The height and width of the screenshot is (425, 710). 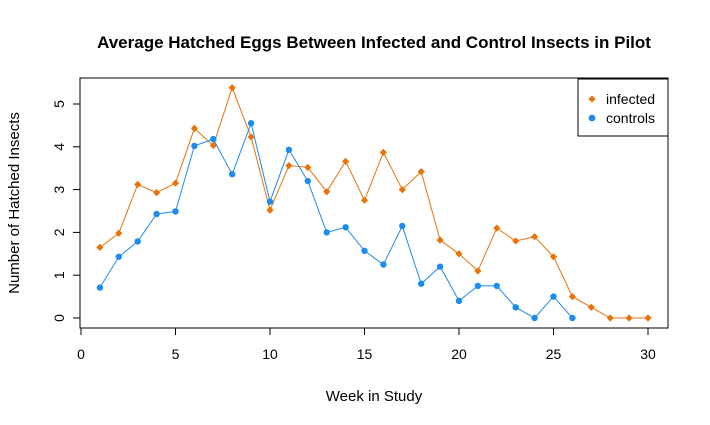 I want to click on x-tick-label: 15, so click(x=365, y=354).